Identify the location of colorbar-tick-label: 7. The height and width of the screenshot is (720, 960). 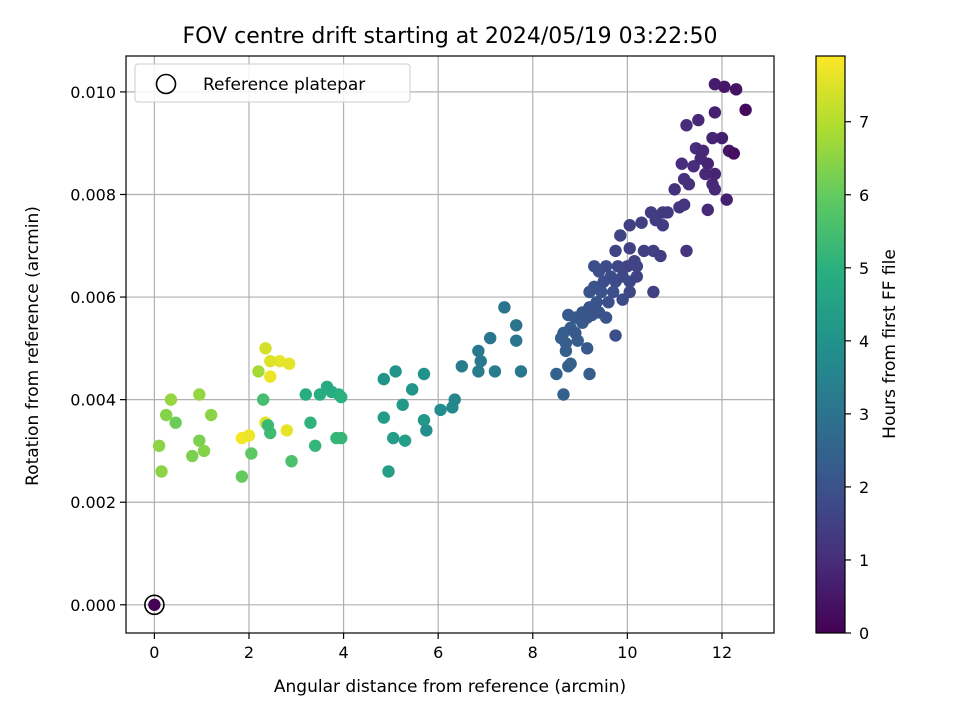
(864, 122).